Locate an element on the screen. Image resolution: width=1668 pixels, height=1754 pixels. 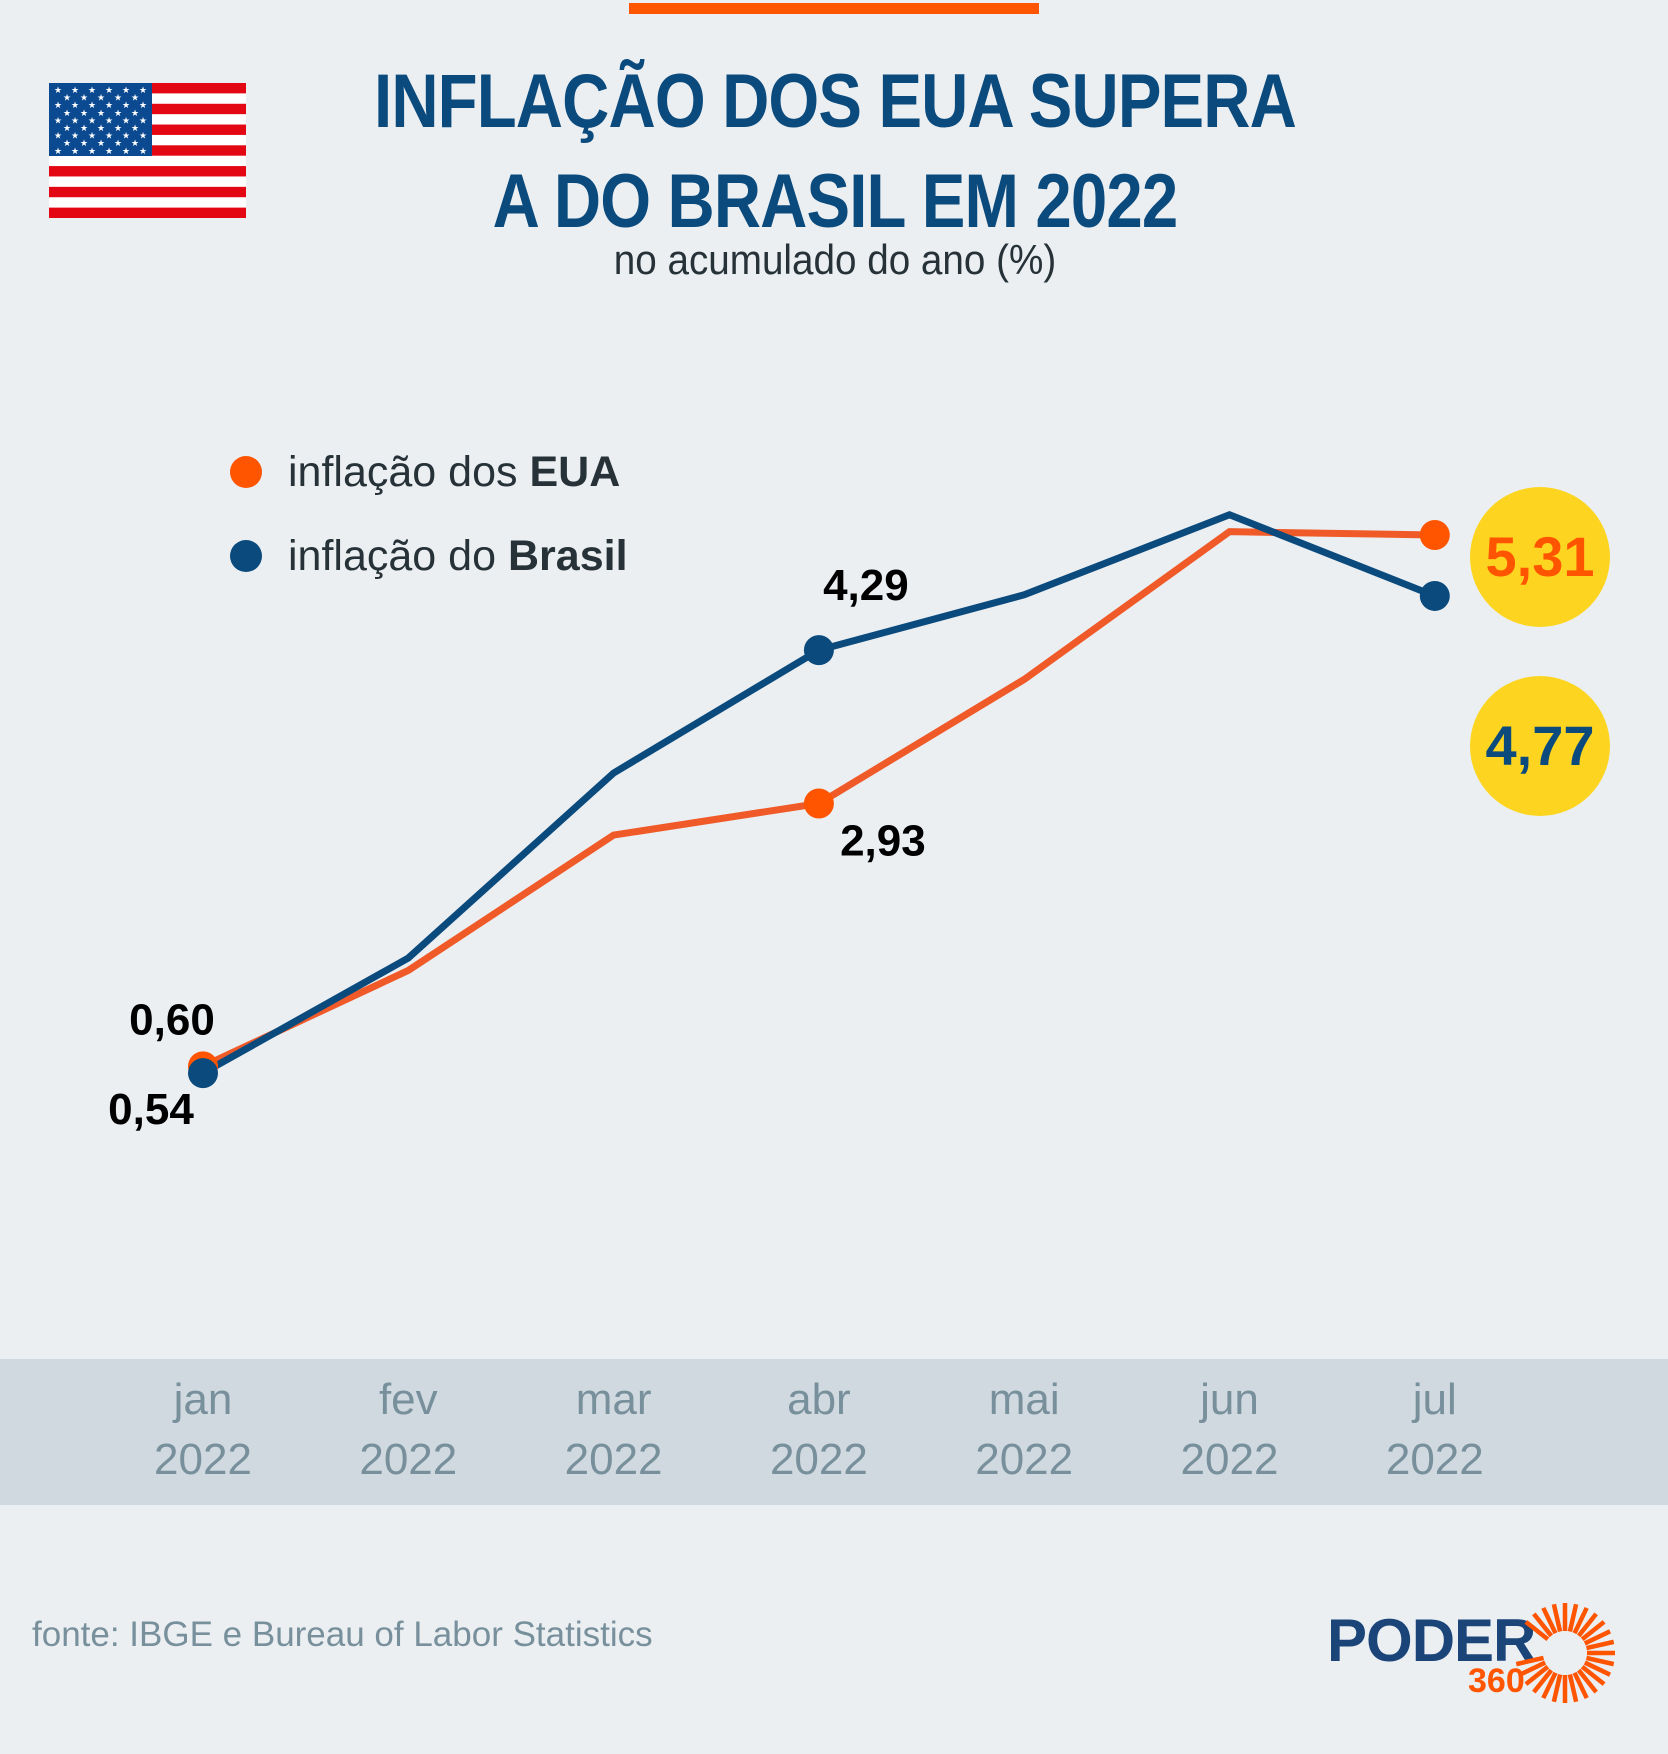
legend-label-usa-bold: EUA is located at coordinates (575, 471).